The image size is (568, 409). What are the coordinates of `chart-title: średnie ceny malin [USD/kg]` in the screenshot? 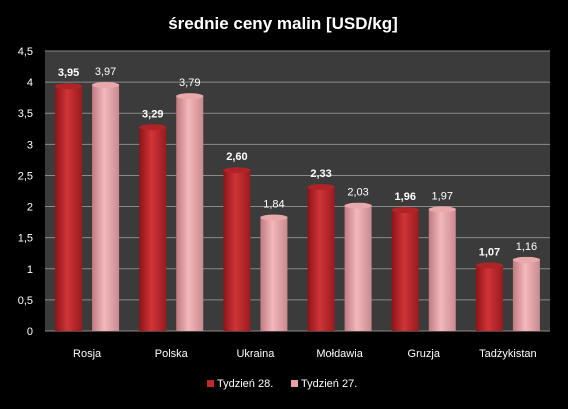 It's located at (283, 23).